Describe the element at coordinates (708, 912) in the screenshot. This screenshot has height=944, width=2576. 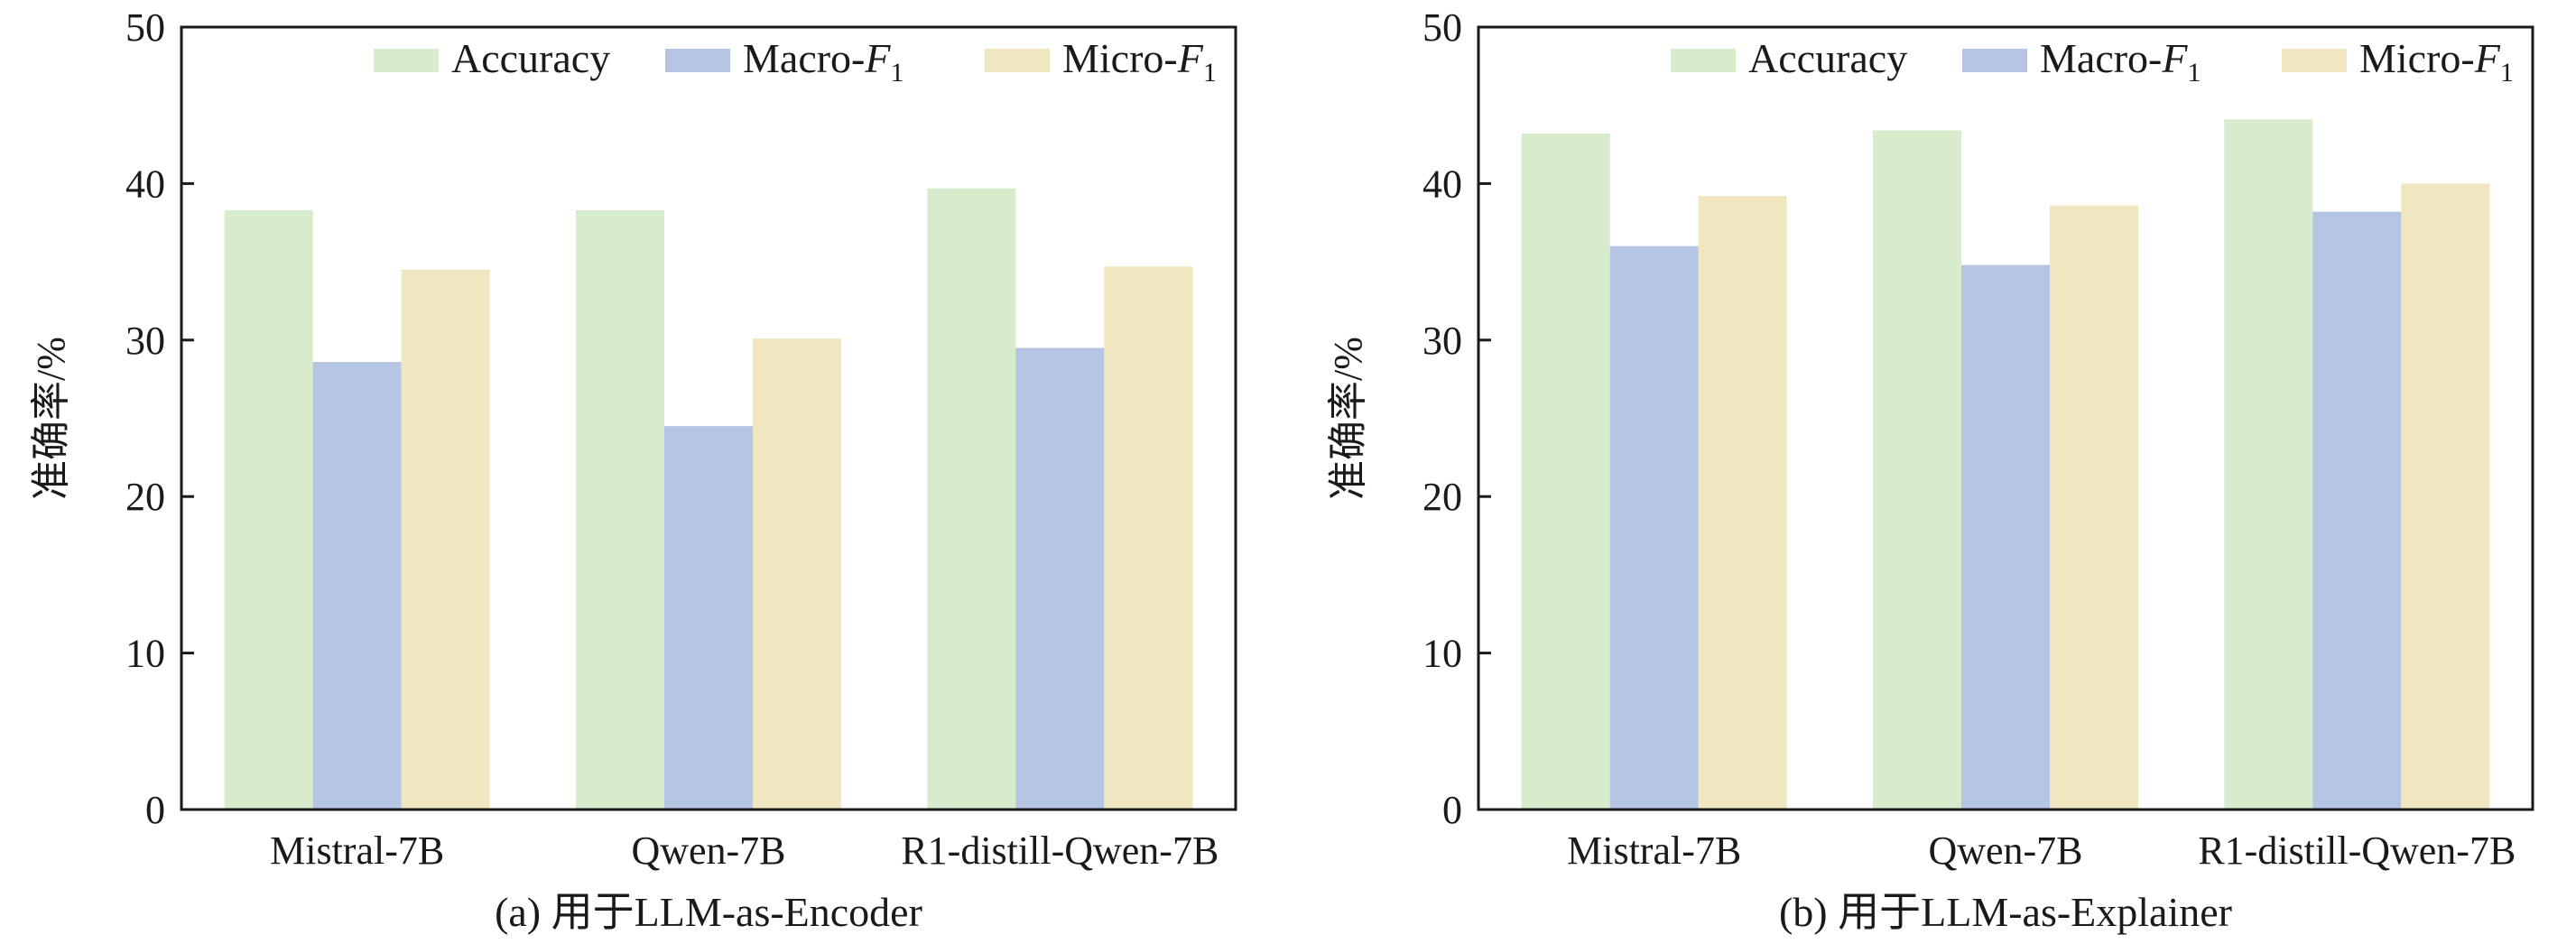
I see `panel-caption: (a) 用于LLM-as-Encoder` at that location.